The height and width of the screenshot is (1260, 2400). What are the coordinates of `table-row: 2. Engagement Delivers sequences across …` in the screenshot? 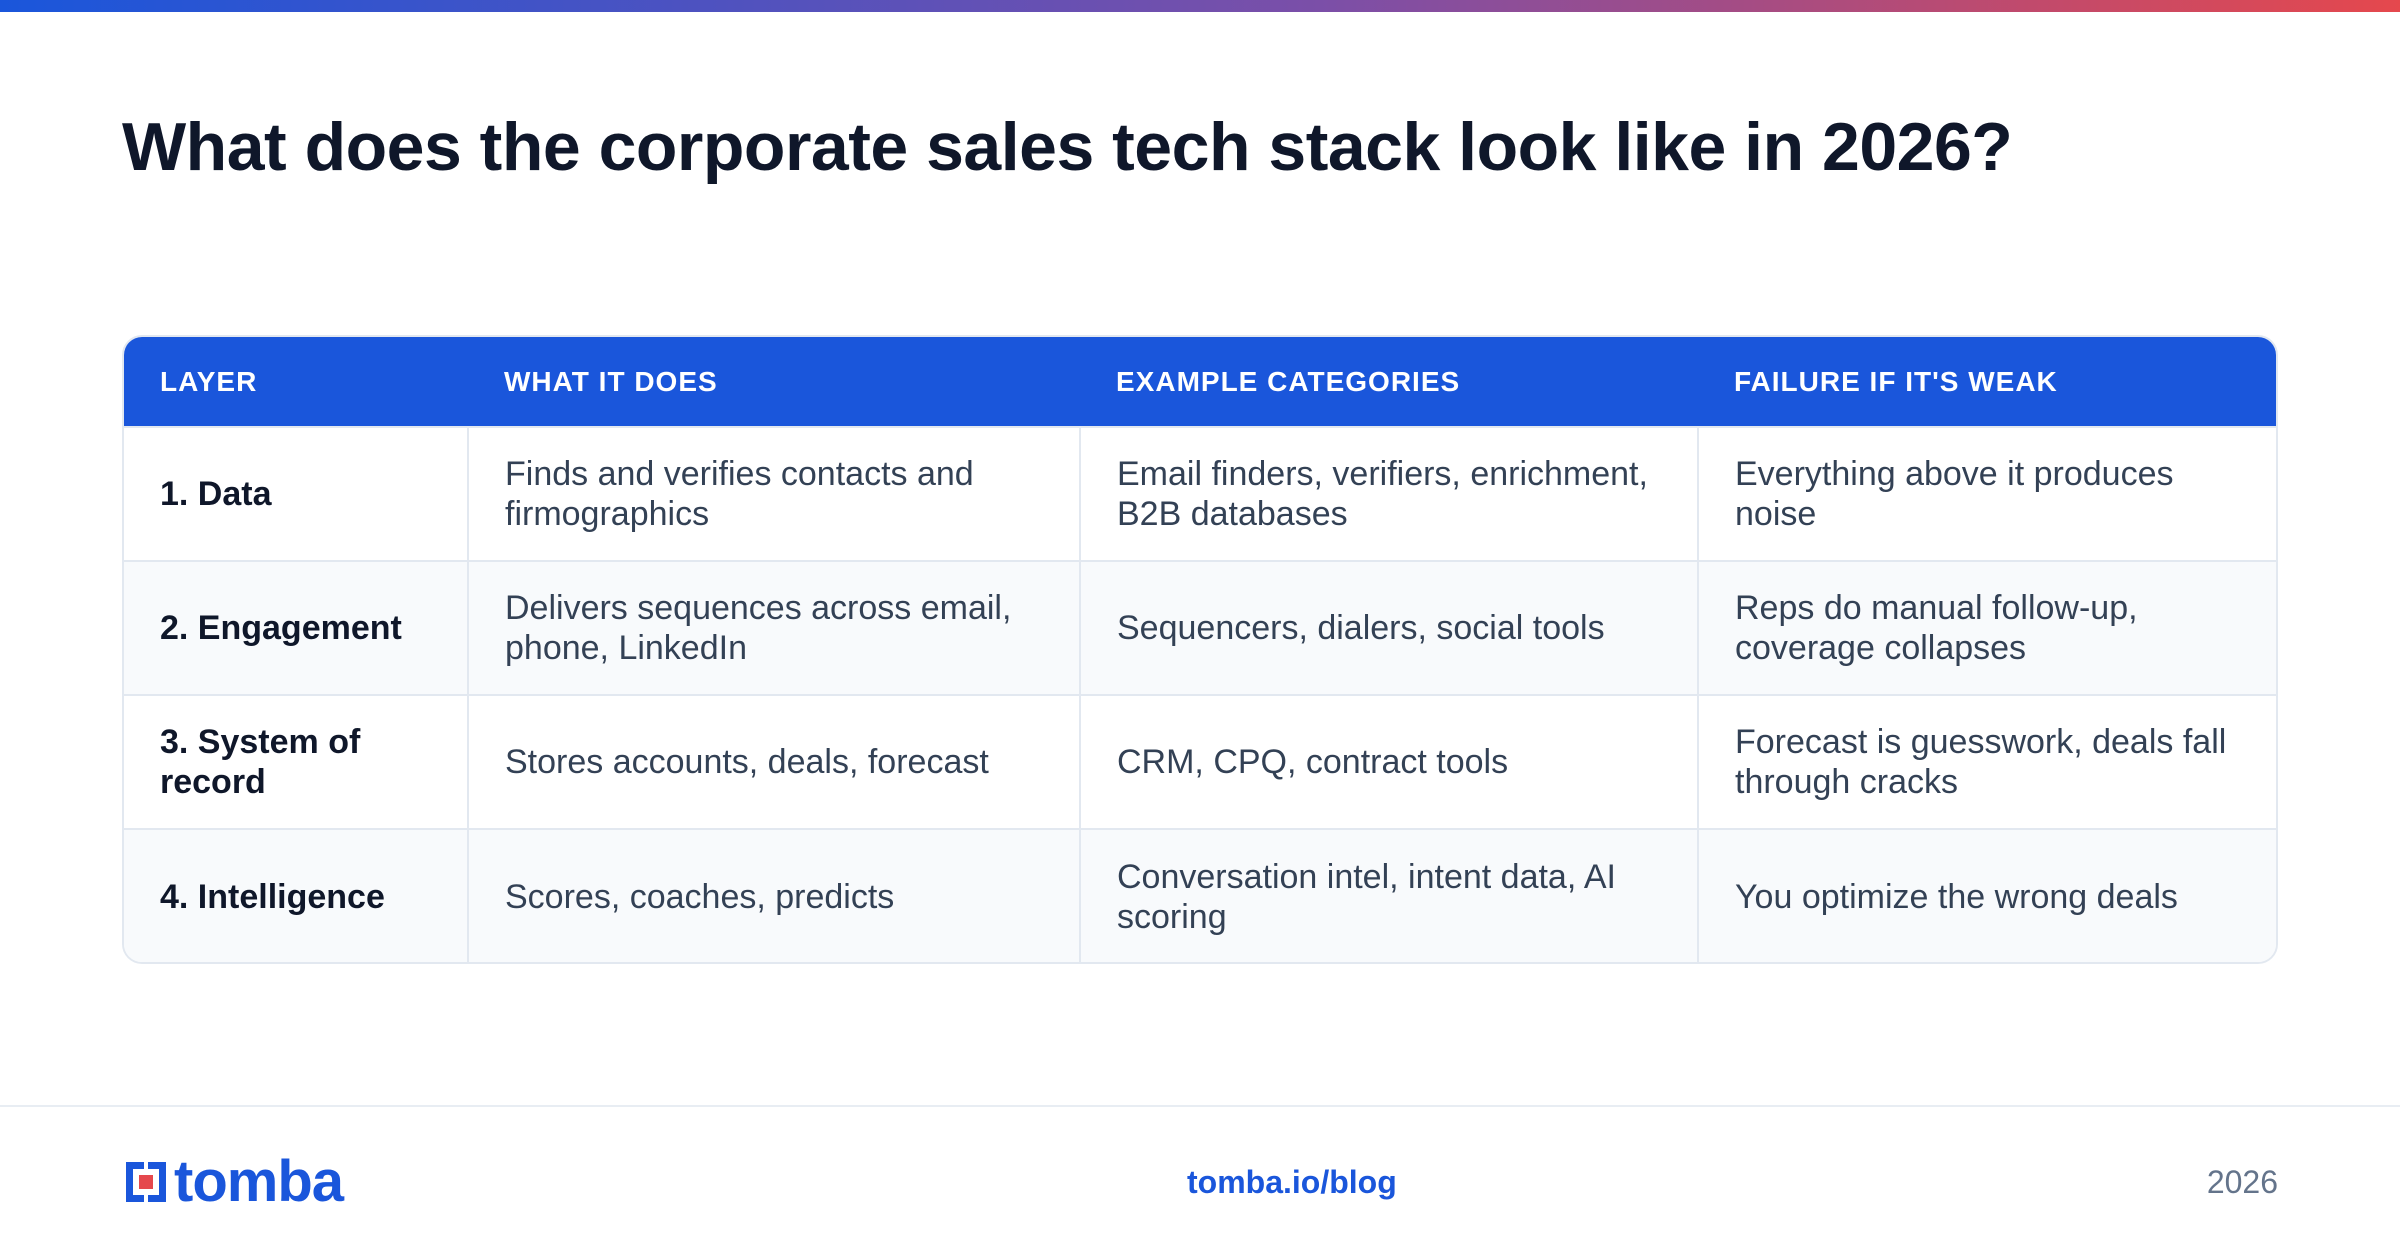 It's located at (1200, 628).